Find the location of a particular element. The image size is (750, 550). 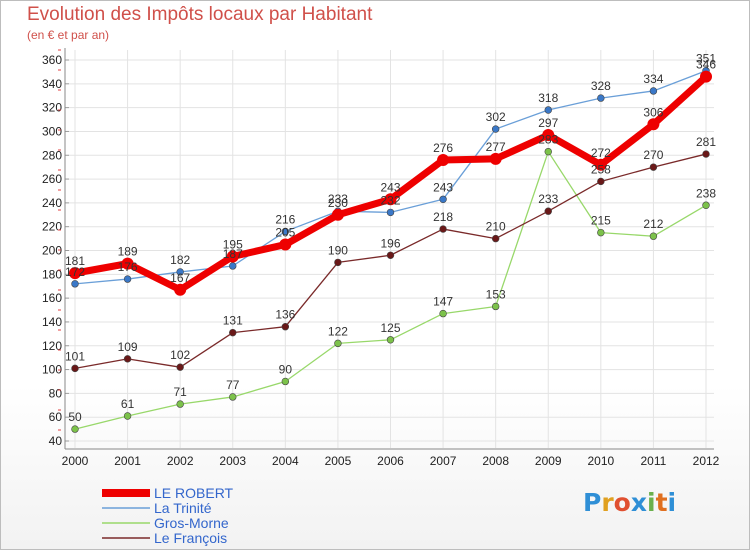

y-tick-label: 260 is located at coordinates (52, 179).